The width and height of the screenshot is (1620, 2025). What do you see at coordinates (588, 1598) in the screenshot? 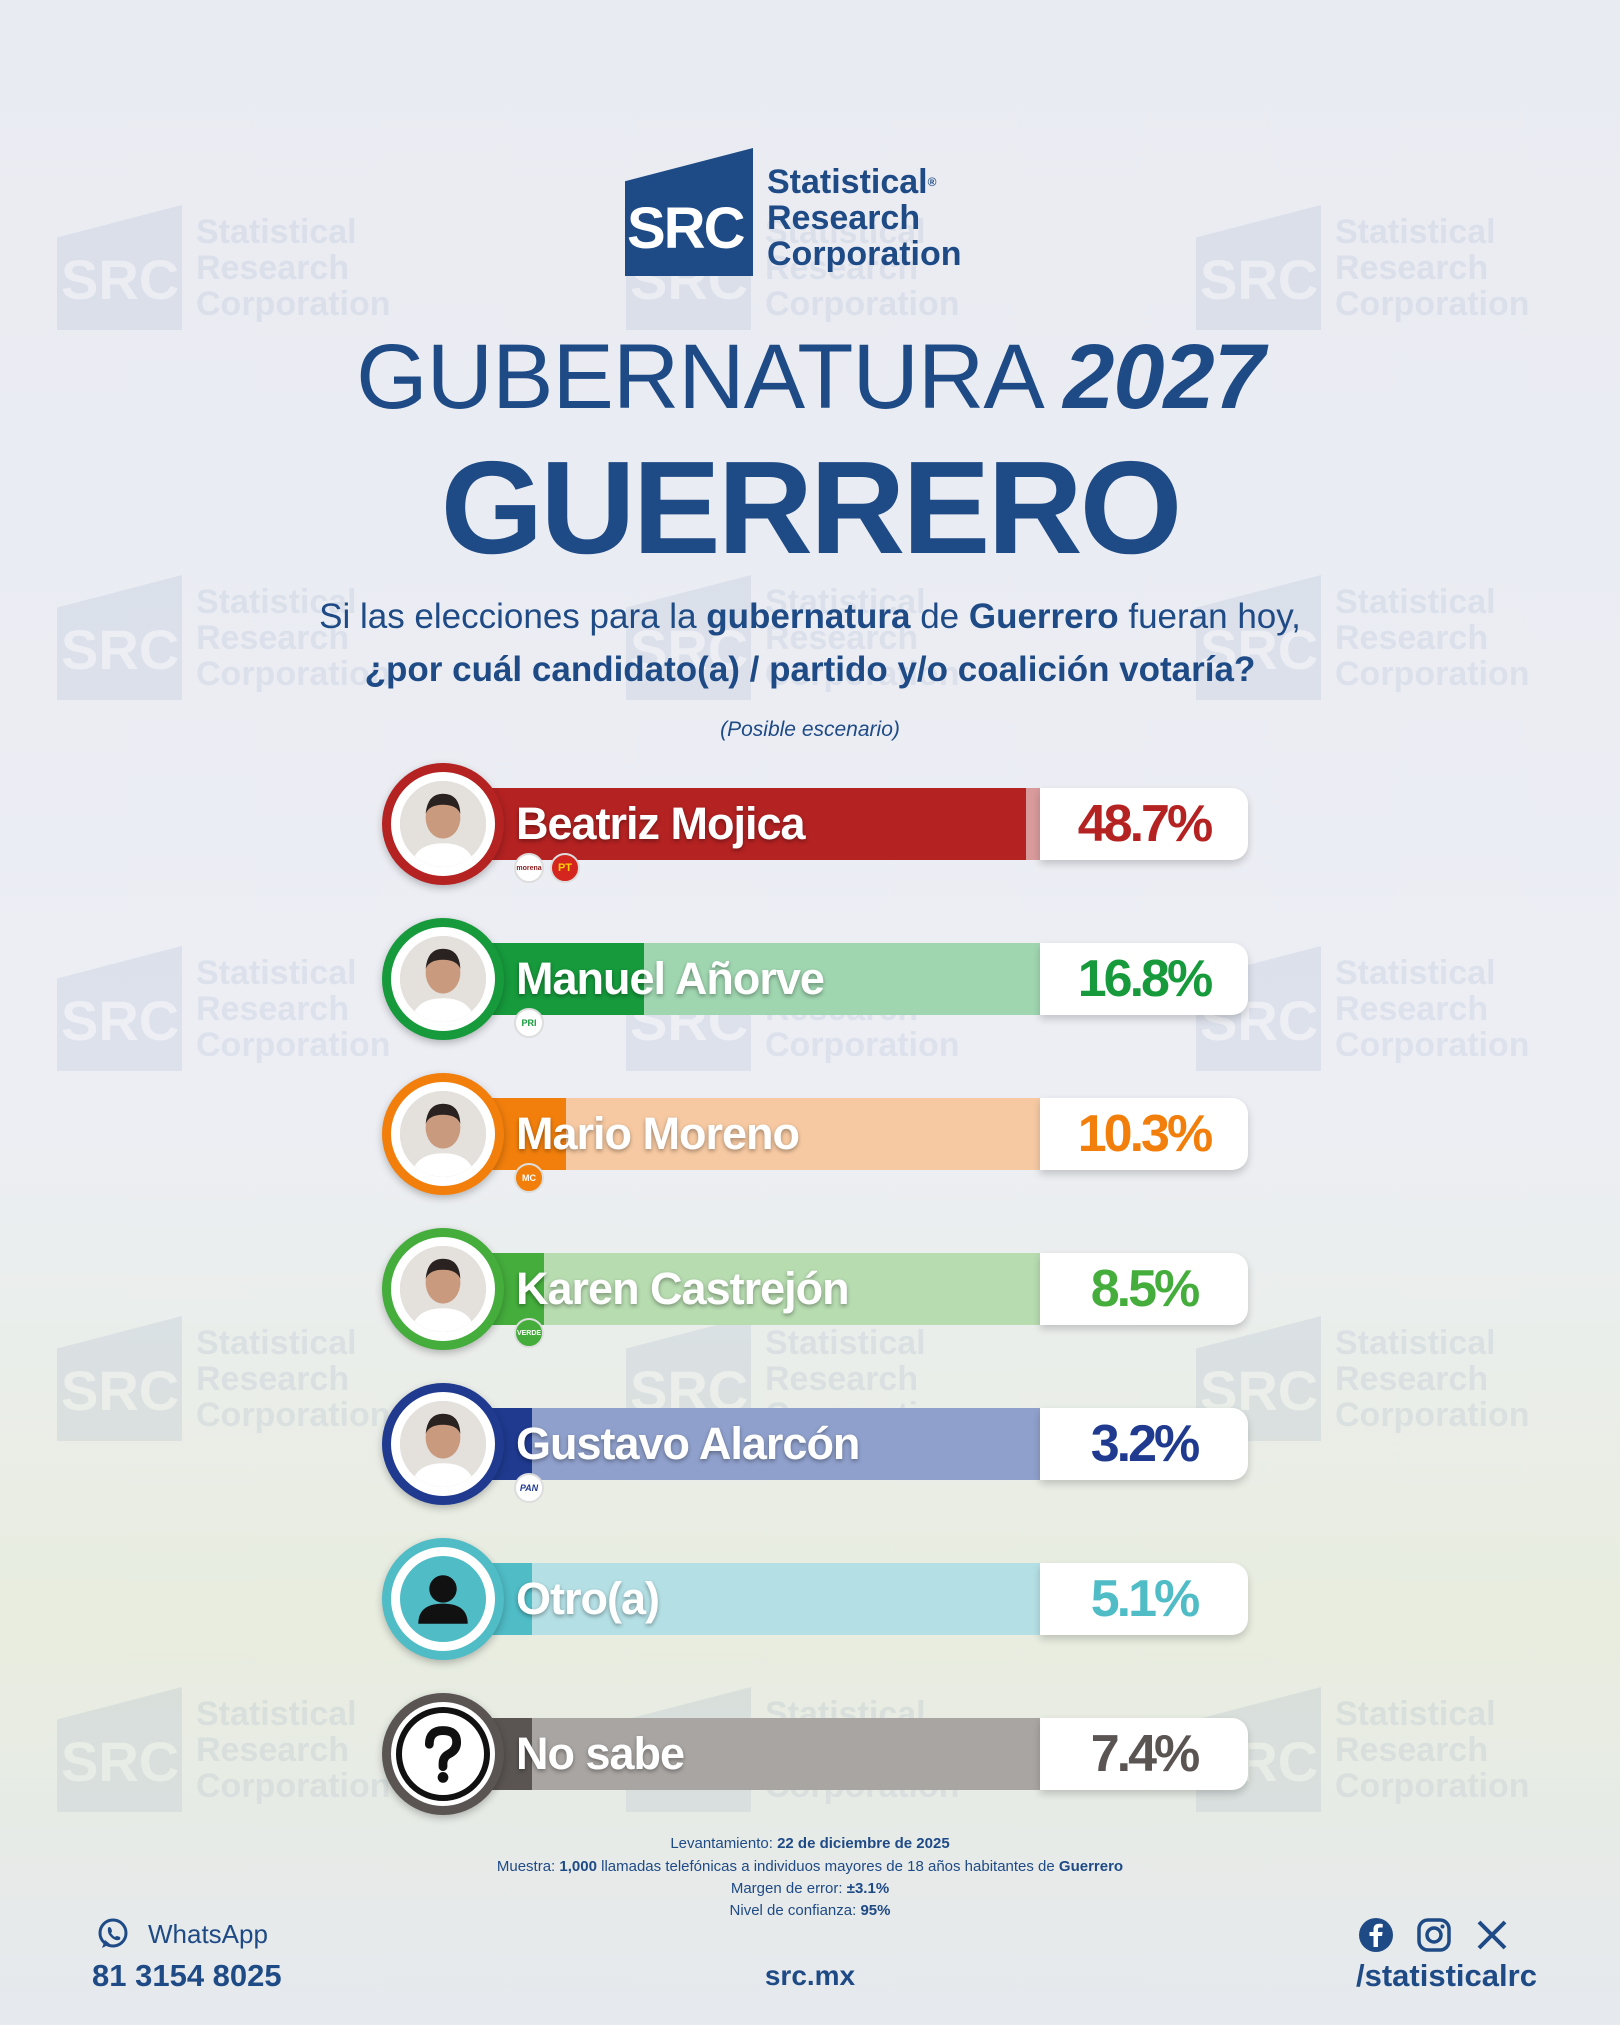
I see `bar-label: Otro(a)` at bounding box center [588, 1598].